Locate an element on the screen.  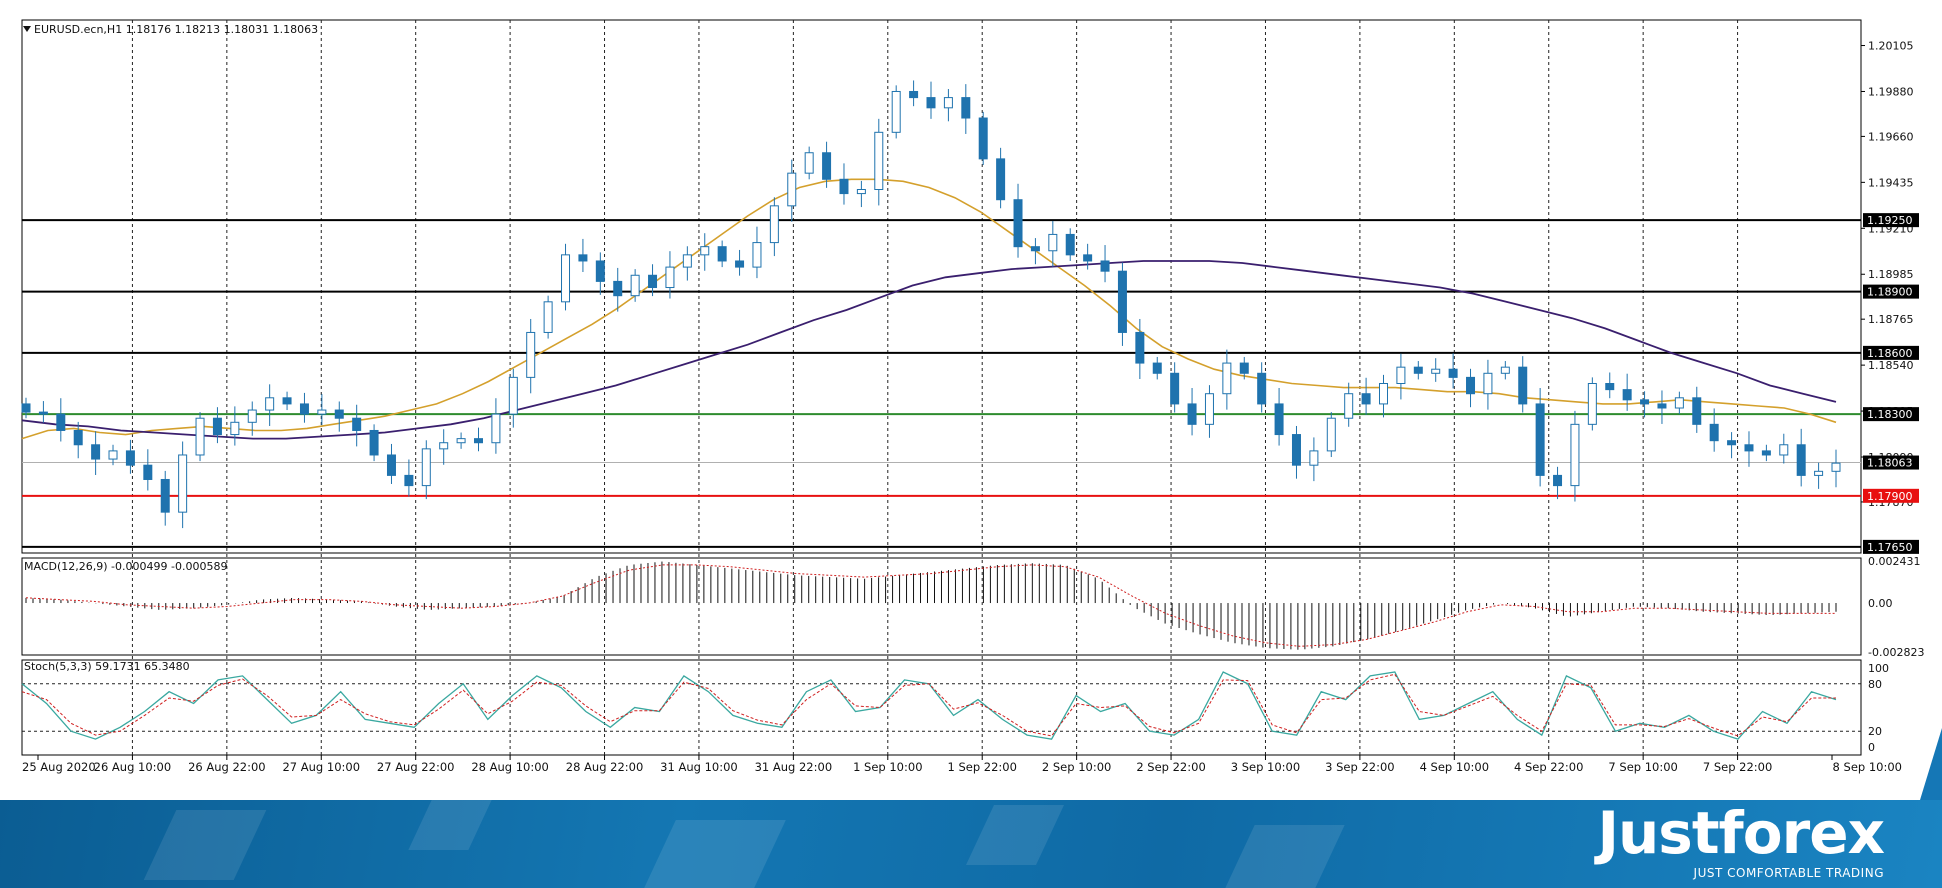
dropdown-triangle-icon is located at coordinates (27, 29).